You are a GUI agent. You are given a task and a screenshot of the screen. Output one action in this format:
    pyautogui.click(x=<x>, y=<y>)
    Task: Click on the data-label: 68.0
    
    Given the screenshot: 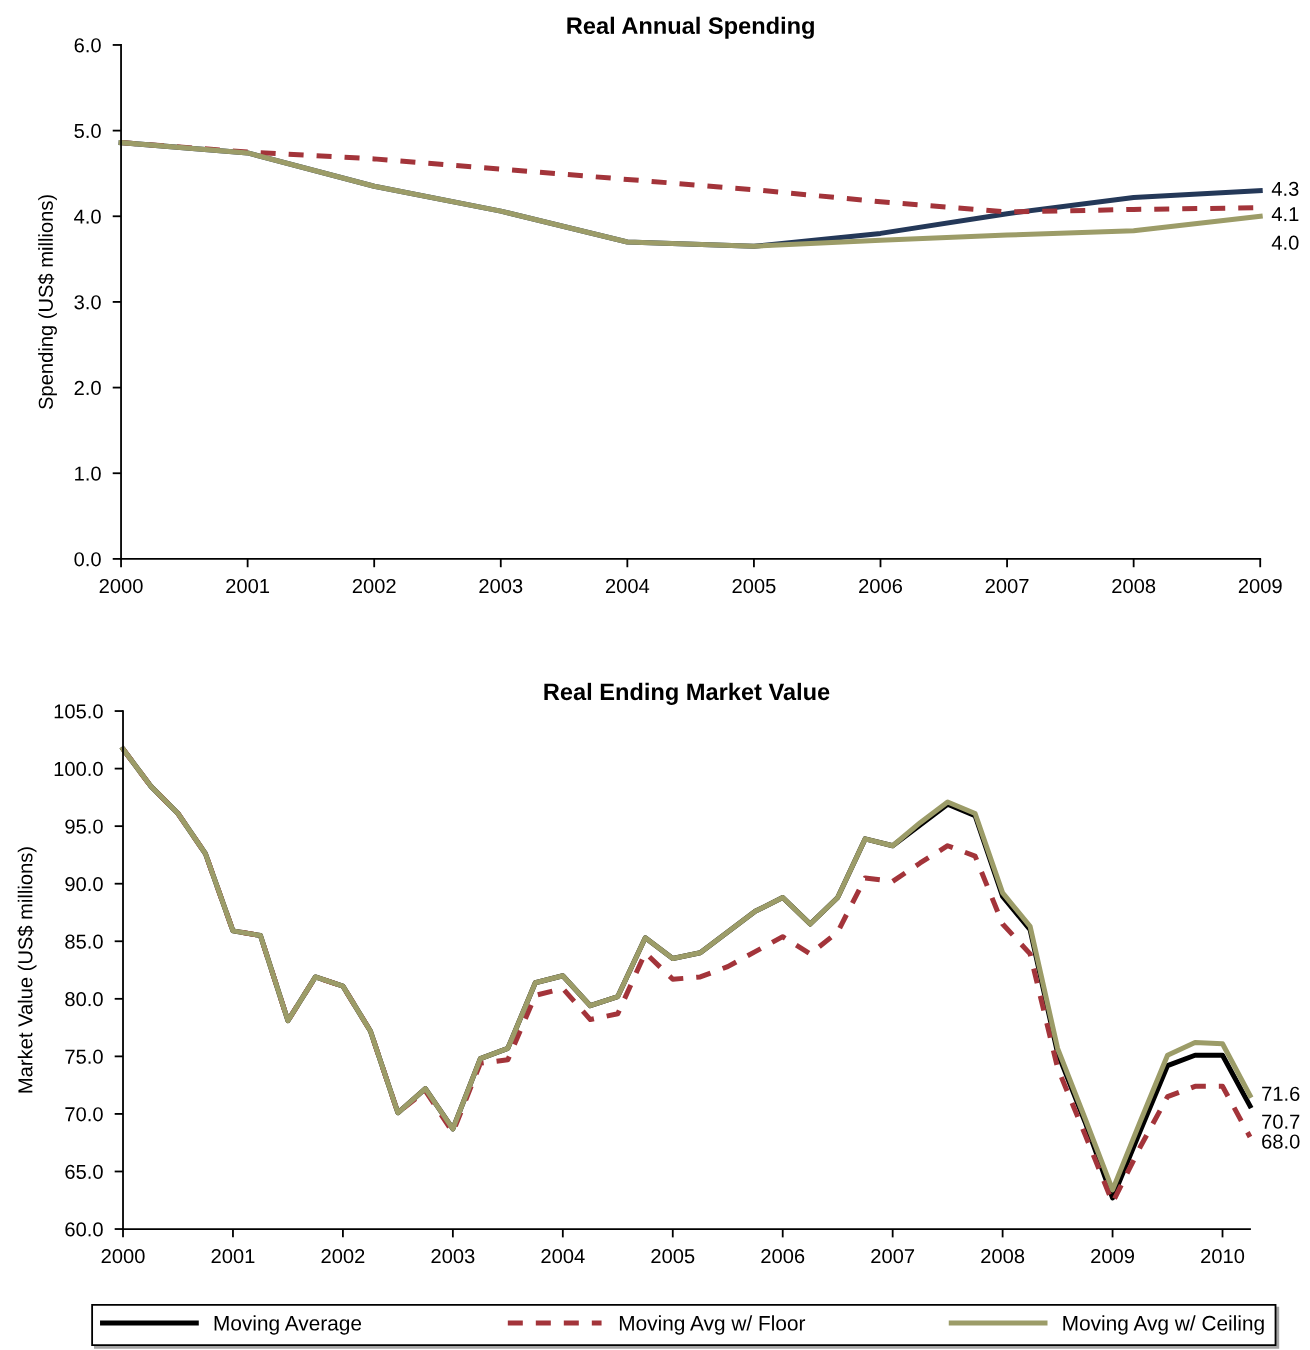 What is the action you would take?
    pyautogui.click(x=1281, y=1141)
    